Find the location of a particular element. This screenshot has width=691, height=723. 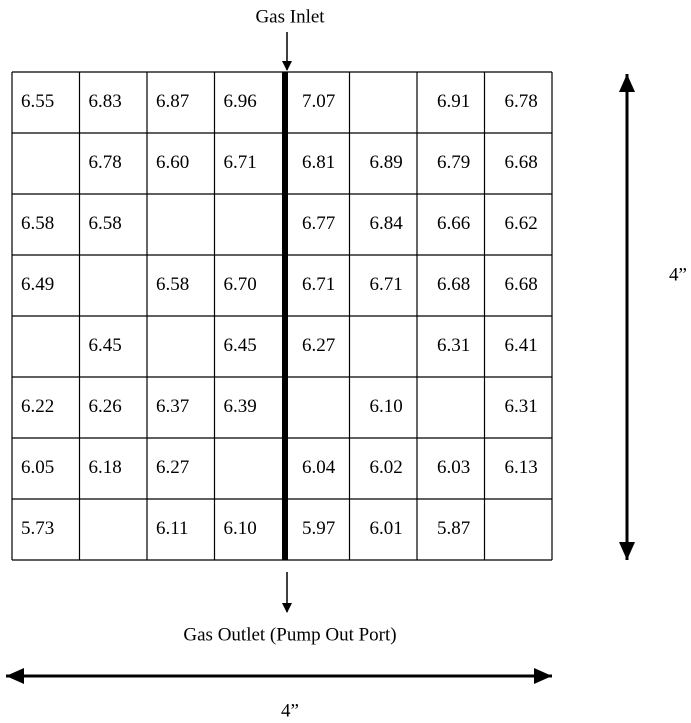

inlet-label: Gas Inlet is located at coordinates (290, 16).